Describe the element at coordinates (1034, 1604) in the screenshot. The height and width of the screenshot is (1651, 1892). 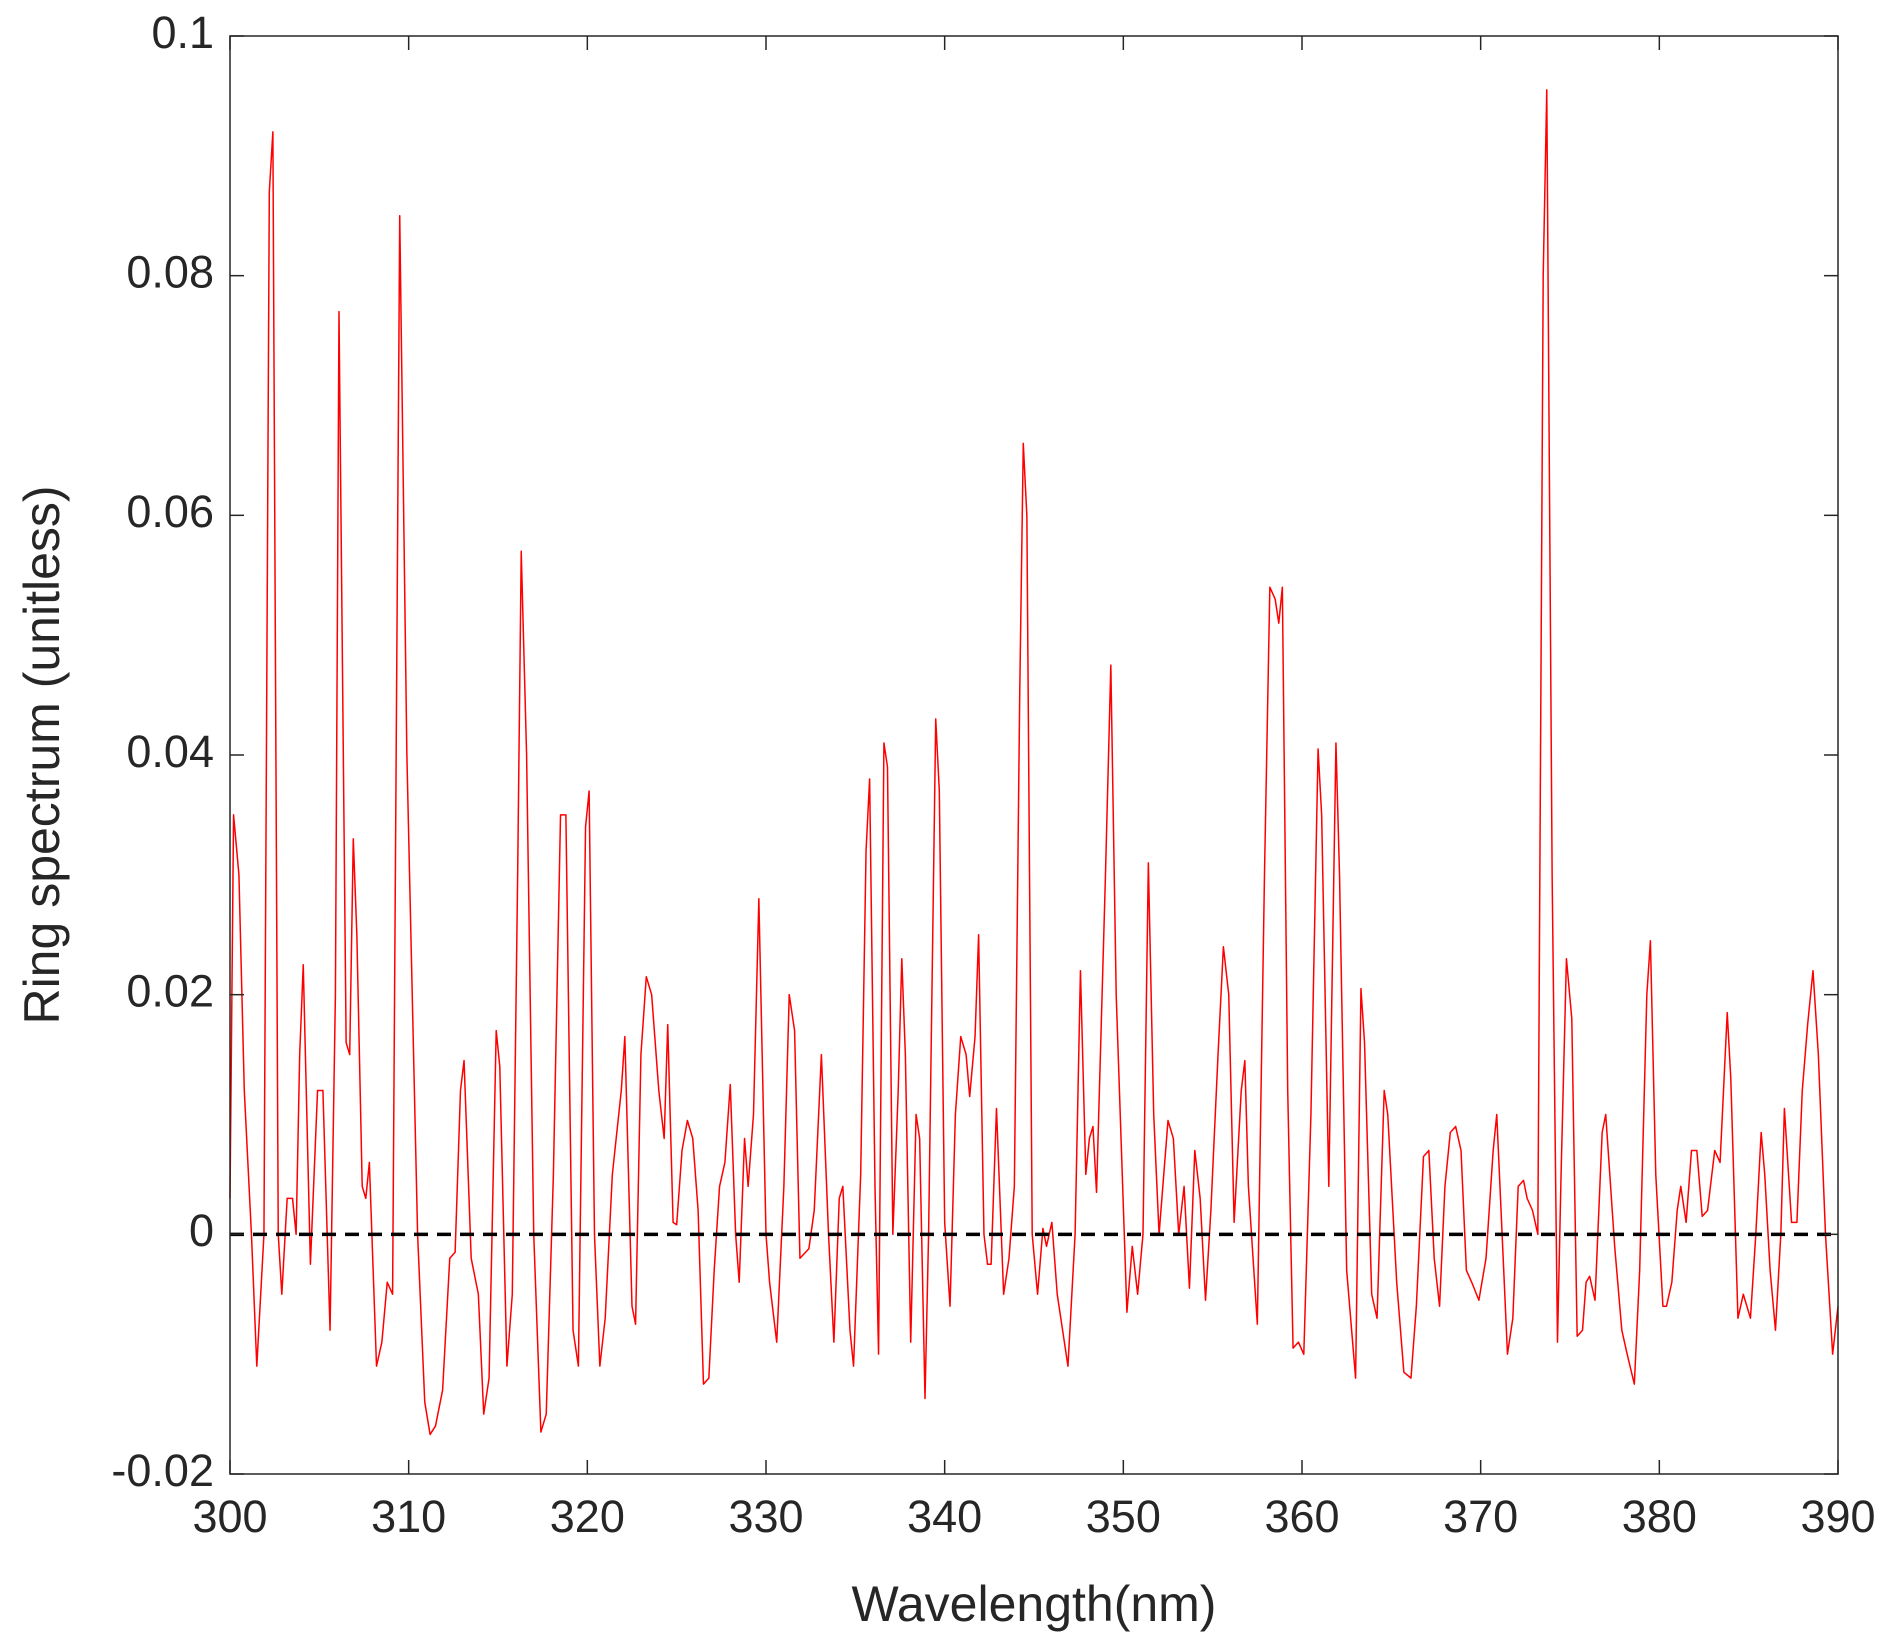
I see `x-axis-label: Wavelength(nm)` at that location.